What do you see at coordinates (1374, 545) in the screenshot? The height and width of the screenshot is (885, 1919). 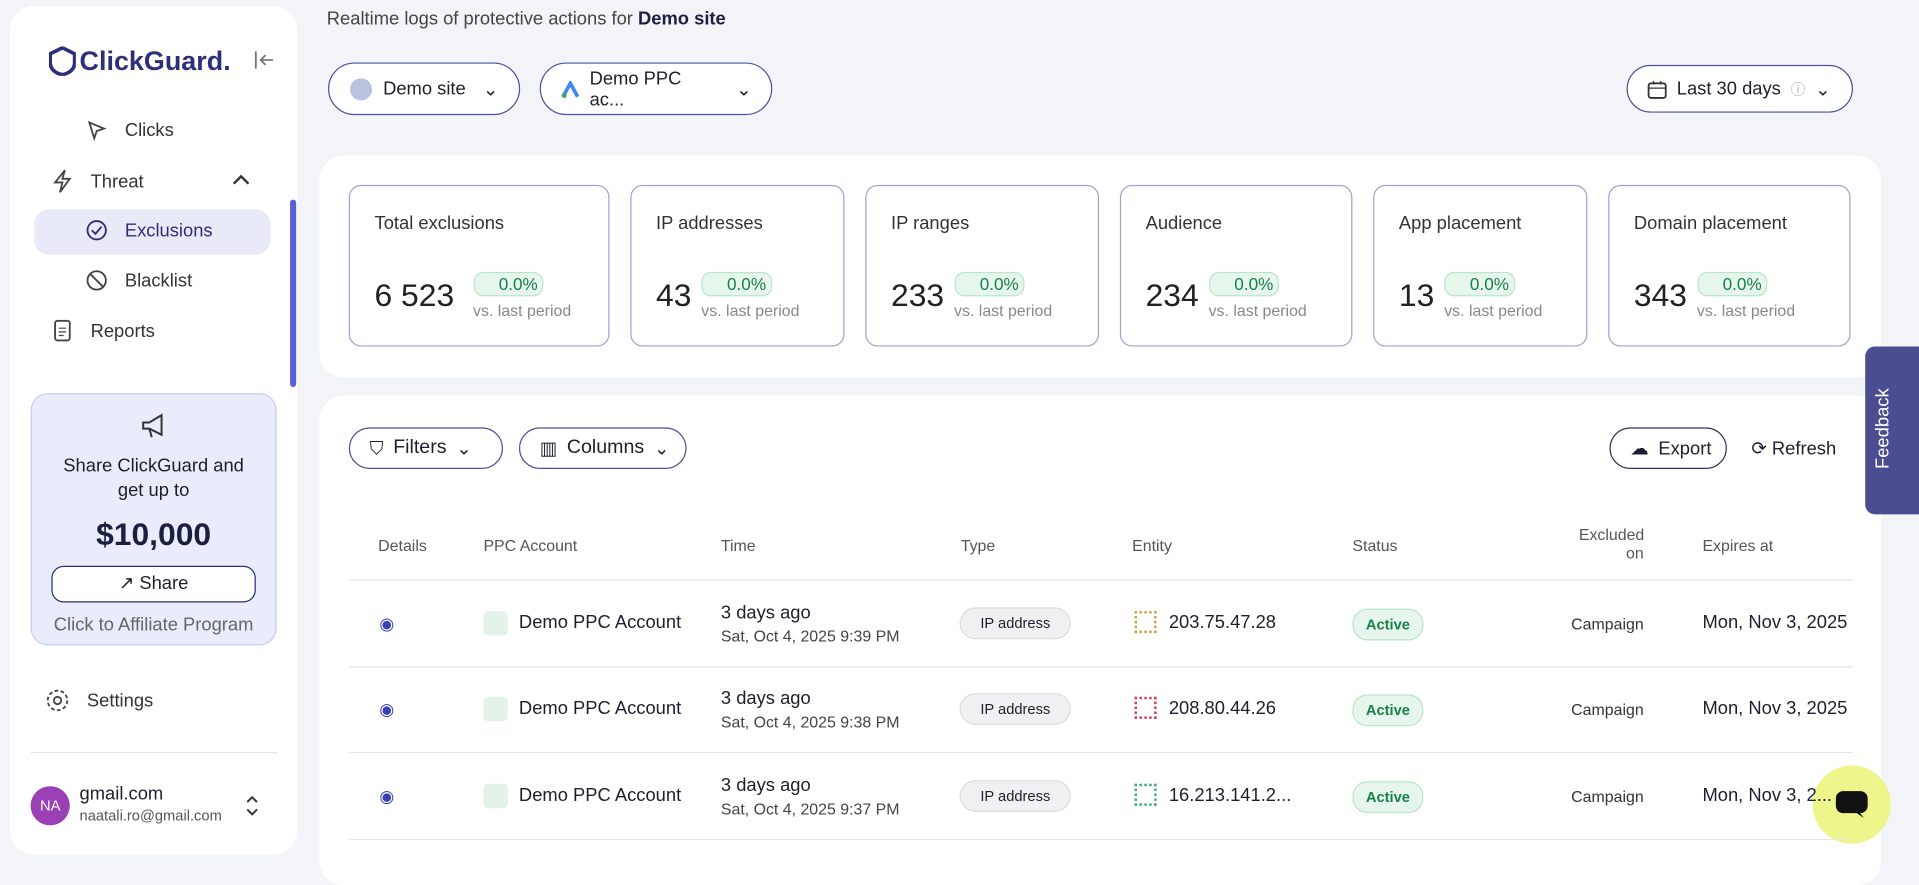 I see `column-header: Status` at bounding box center [1374, 545].